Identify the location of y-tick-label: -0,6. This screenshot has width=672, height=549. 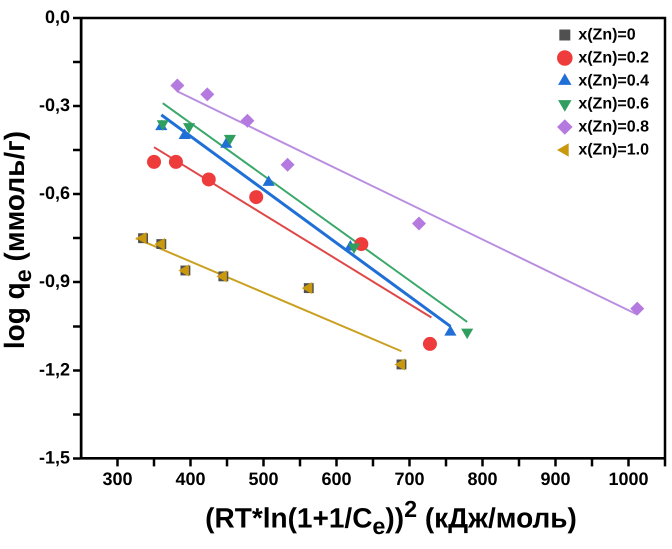
(54, 193).